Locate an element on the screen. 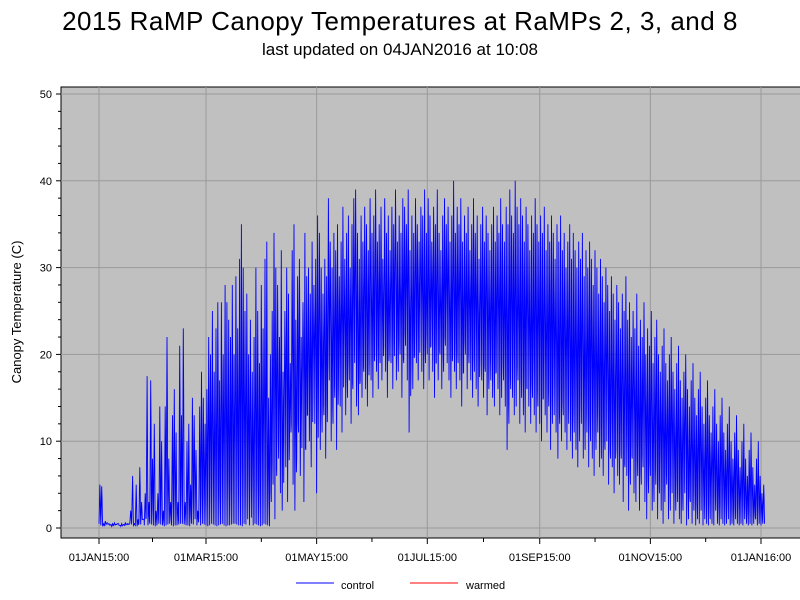 This screenshot has width=800, height=600. legend-label-warmed: warmed is located at coordinates (485, 586).